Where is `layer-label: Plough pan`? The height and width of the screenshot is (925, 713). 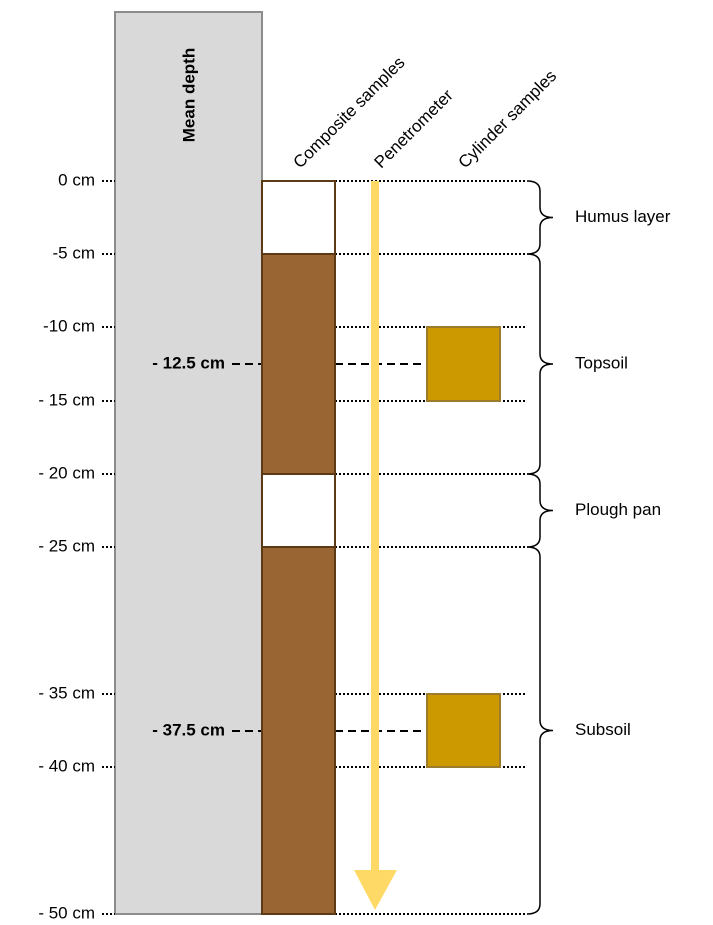 layer-label: Plough pan is located at coordinates (618, 509).